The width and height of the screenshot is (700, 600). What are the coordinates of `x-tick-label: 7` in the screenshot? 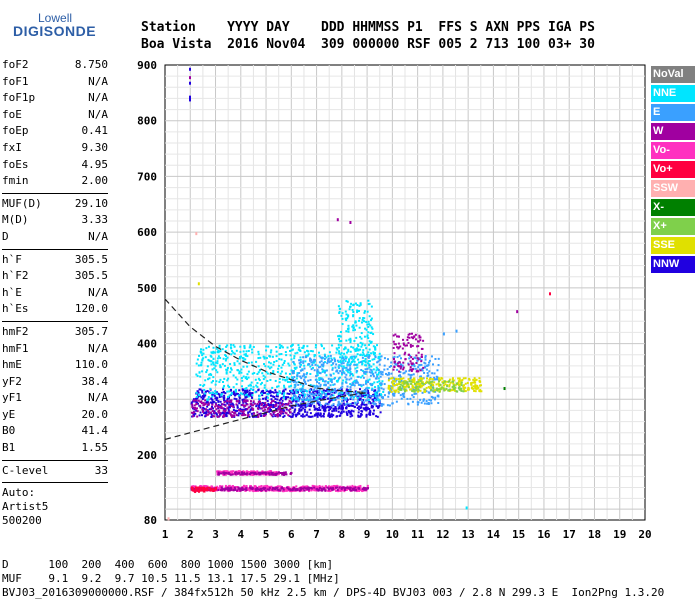 It's located at (316, 534).